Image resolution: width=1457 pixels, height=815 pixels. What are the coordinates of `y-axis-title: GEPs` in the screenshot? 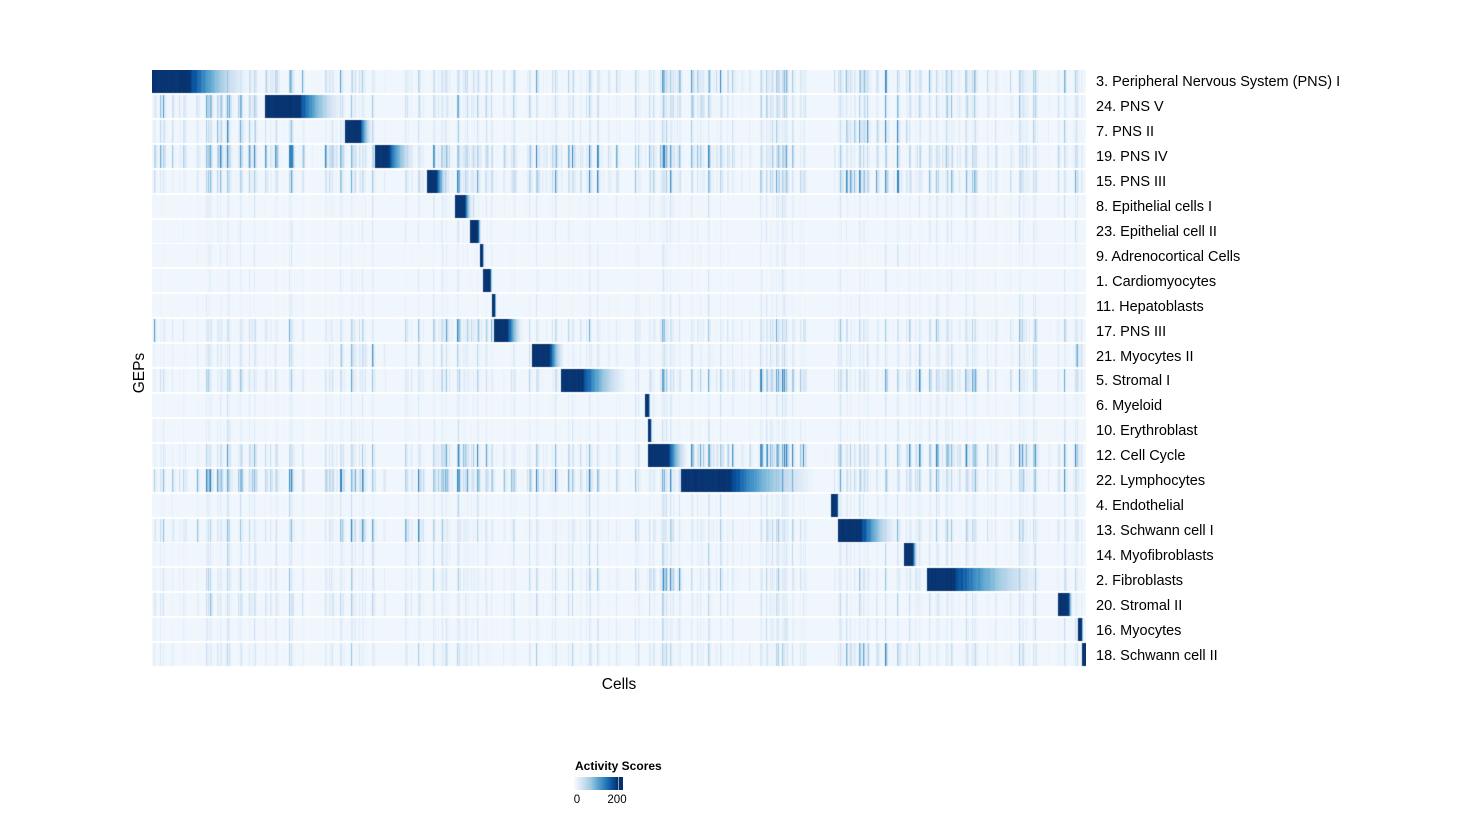 It's located at (139, 373).